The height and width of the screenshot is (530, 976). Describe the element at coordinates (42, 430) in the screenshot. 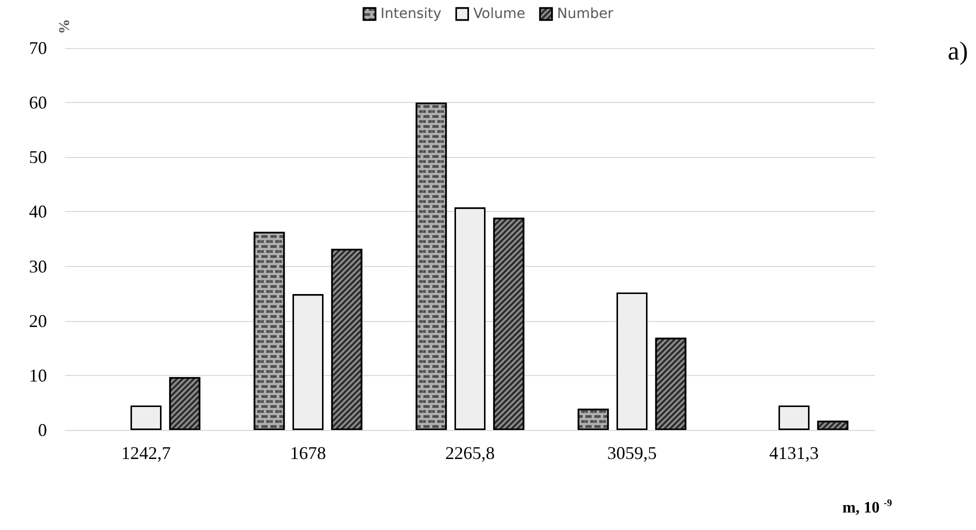

I see `y-tick-label: 0` at that location.